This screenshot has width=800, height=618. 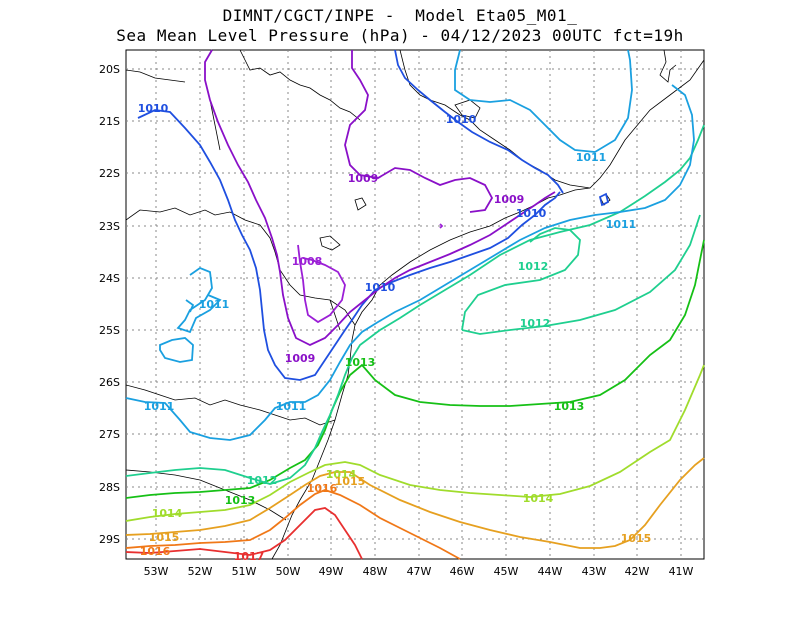 What do you see at coordinates (550, 571) in the screenshot?
I see `lon-label: 44W` at bounding box center [550, 571].